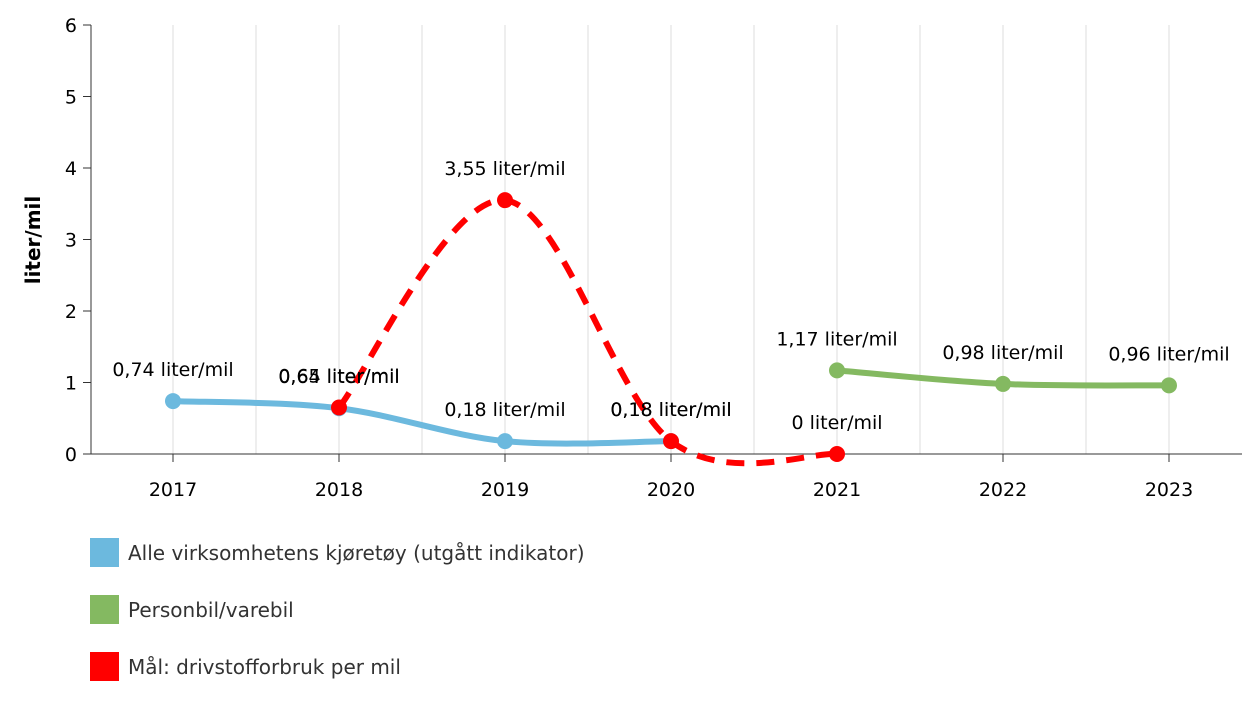  What do you see at coordinates (339, 490) in the screenshot?
I see `x-tick-label: 2018` at bounding box center [339, 490].